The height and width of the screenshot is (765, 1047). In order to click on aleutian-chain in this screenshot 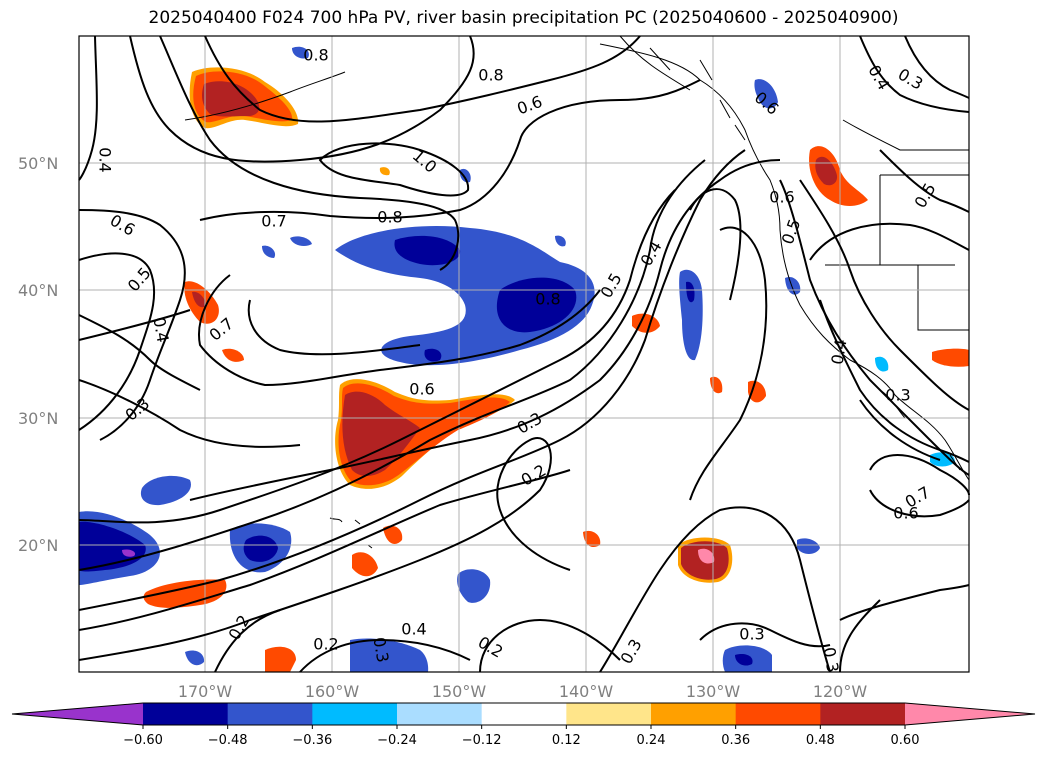, I will do `click(265, 96)`.